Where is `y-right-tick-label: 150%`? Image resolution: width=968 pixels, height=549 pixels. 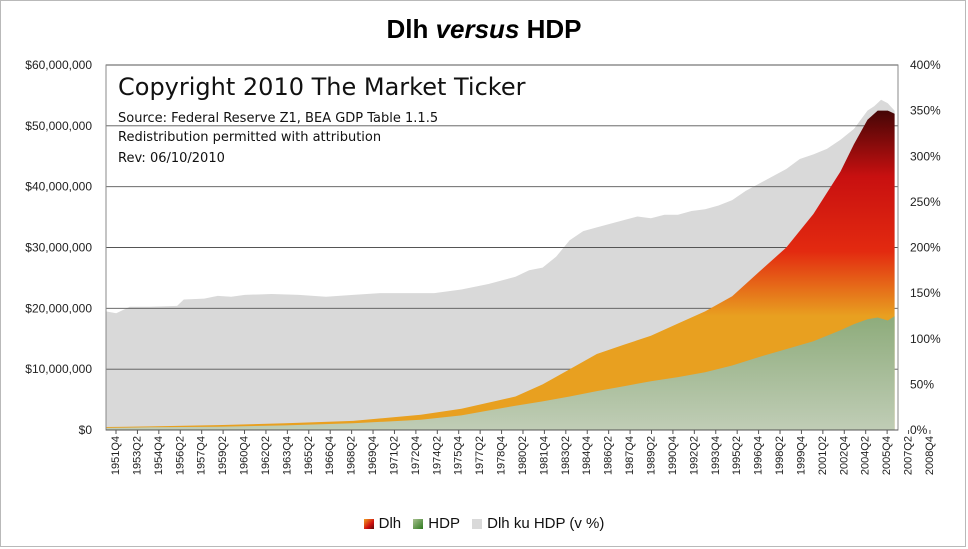 y-right-tick-label: 150% is located at coordinates (925, 293).